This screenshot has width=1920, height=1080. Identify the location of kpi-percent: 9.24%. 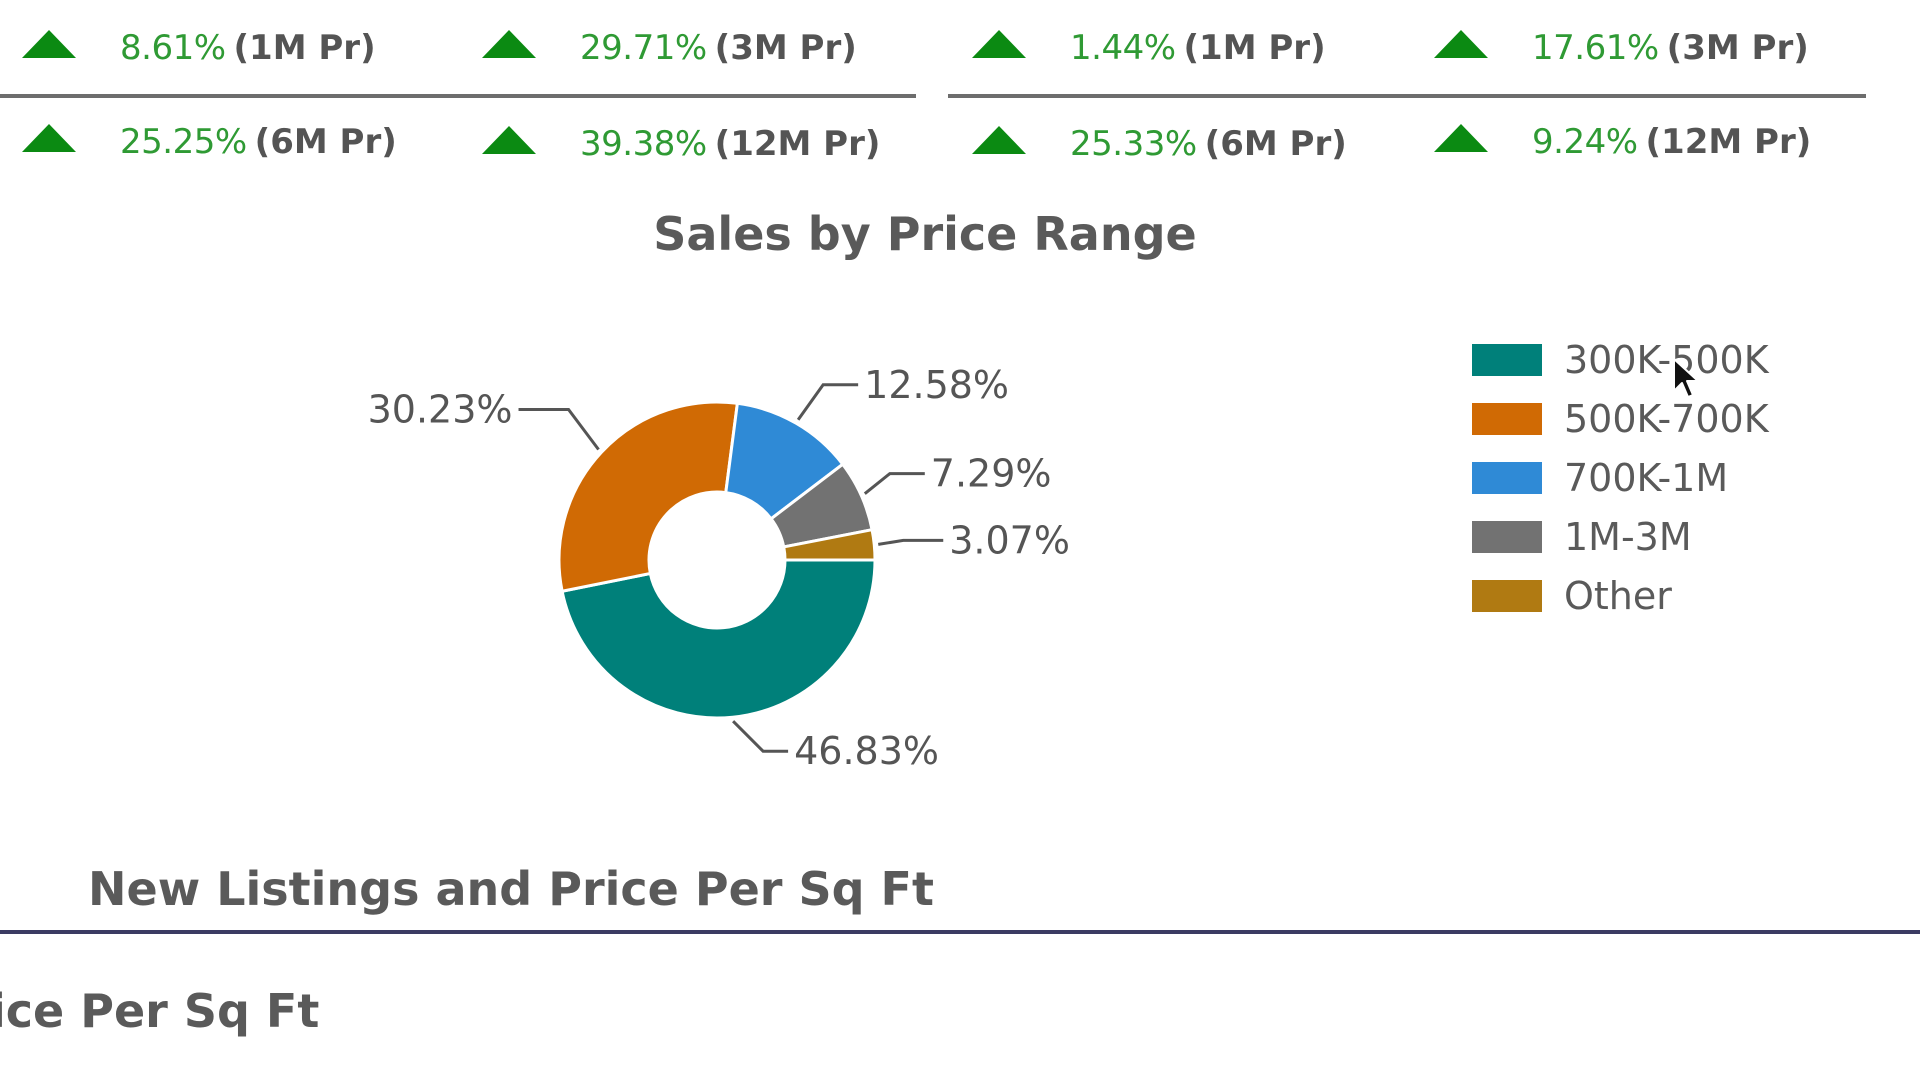
(1585, 142).